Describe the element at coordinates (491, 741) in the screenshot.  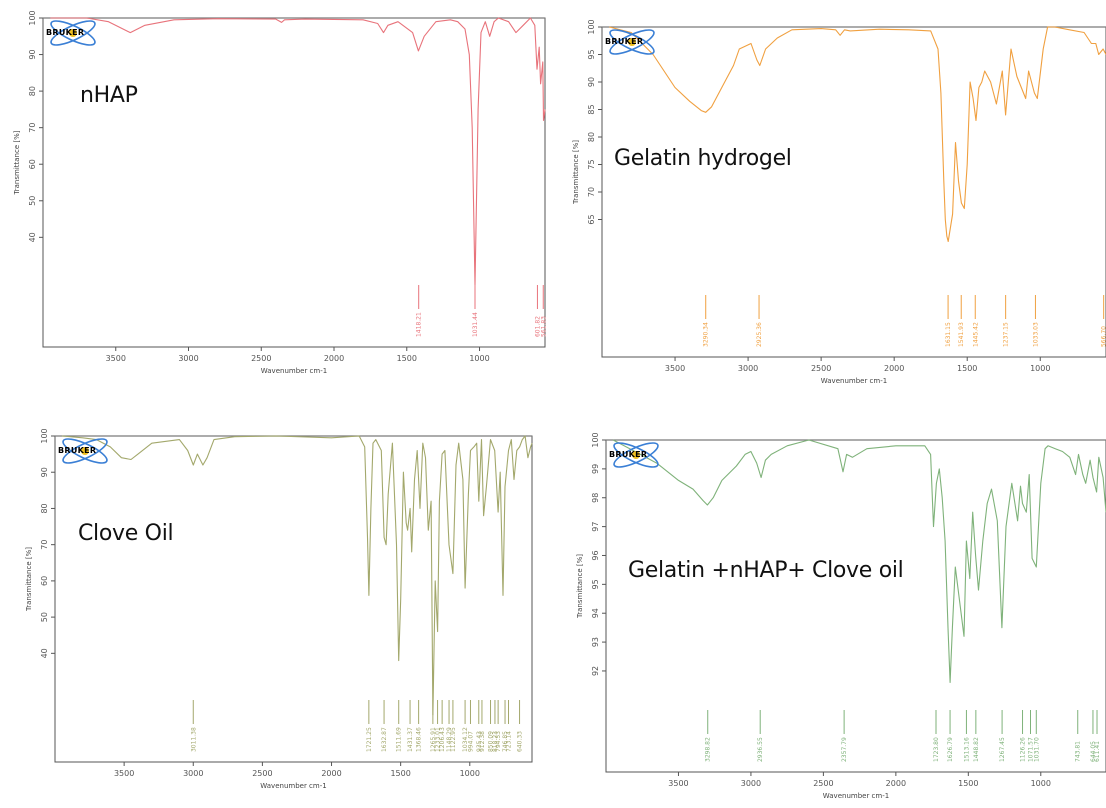
I see `peak-label: 850.09` at that location.